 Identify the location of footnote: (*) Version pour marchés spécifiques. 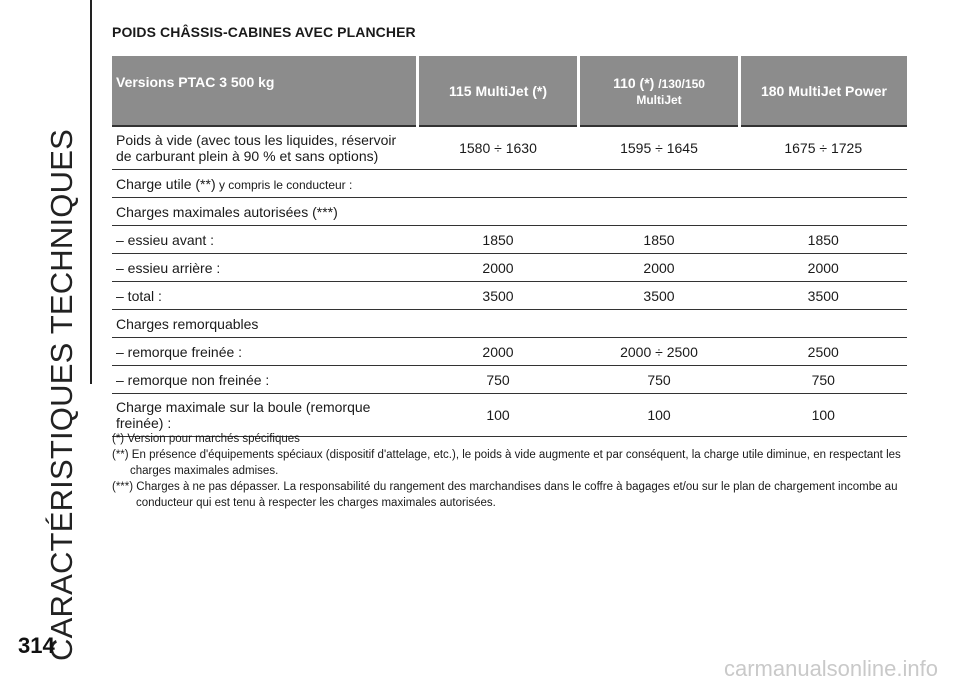
(206, 439).